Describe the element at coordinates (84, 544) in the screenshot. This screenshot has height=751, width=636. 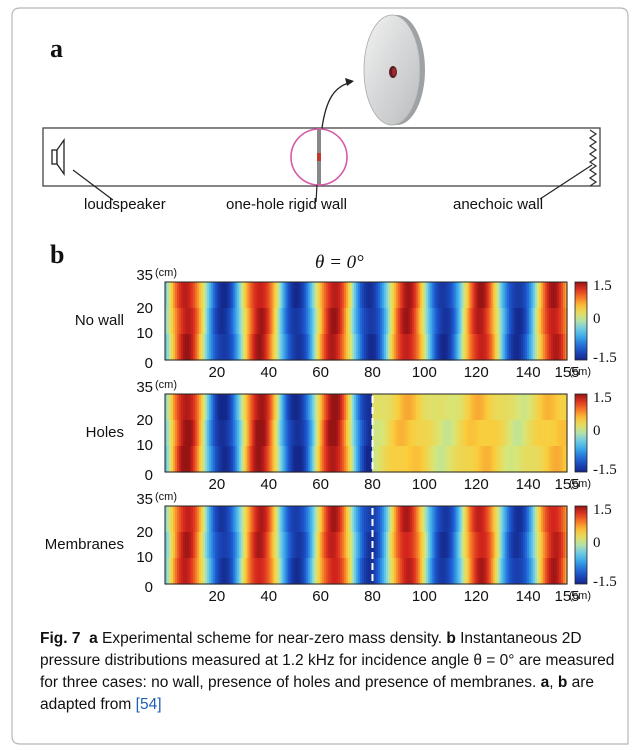
I see `row-label: Membranes` at that location.